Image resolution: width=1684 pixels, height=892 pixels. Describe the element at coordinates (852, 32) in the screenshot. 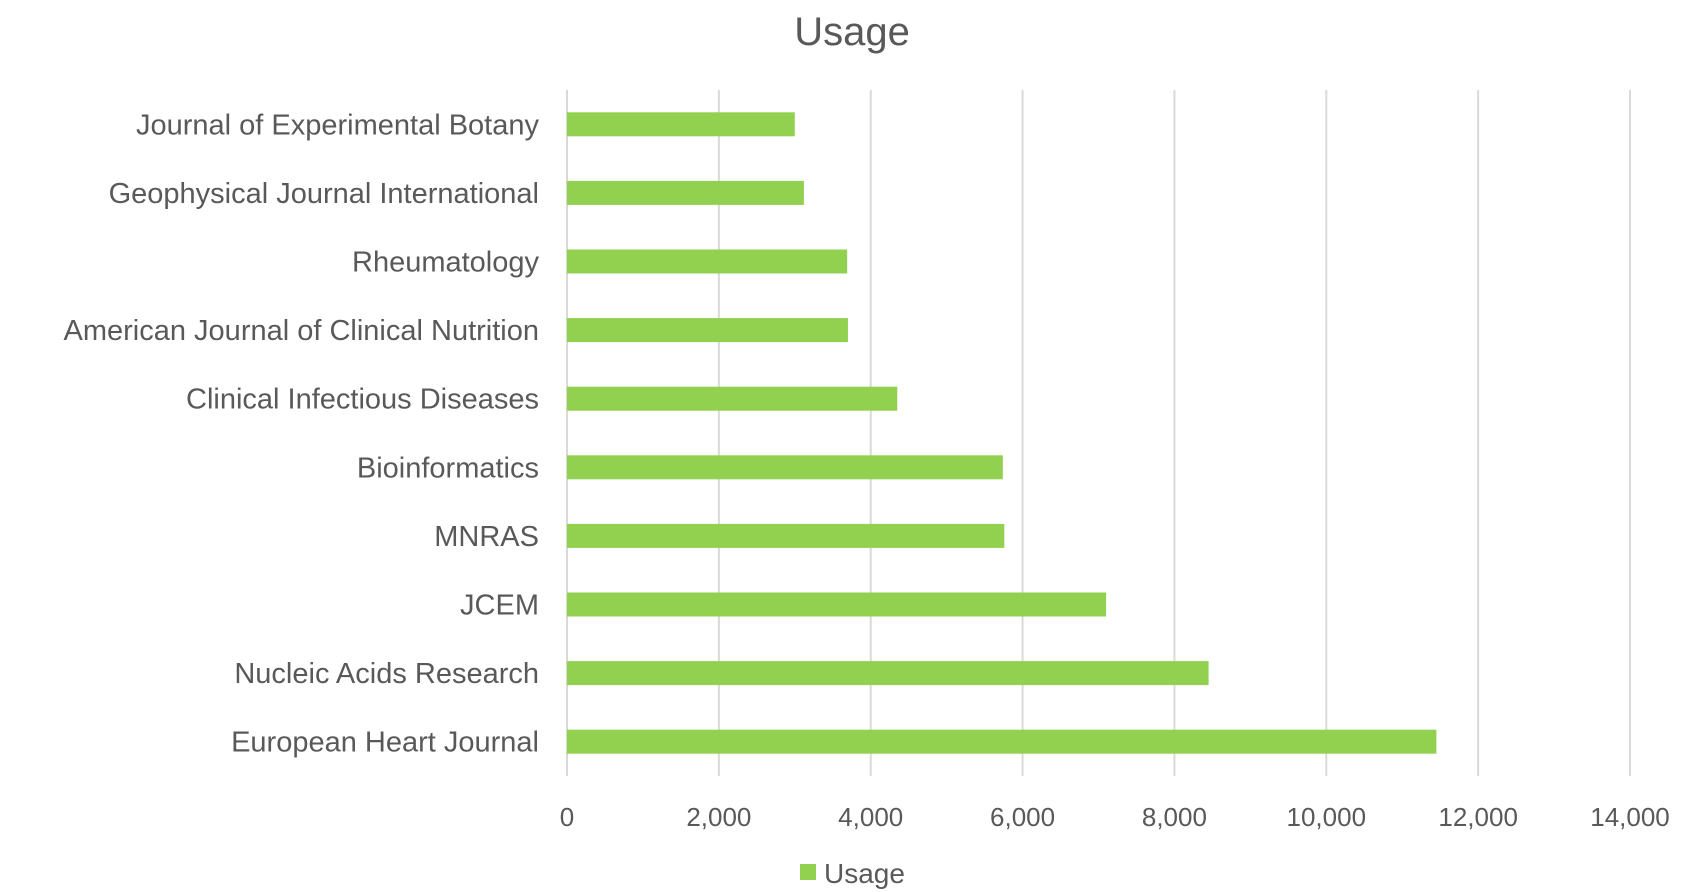

I see `chart-title: Usage` at that location.